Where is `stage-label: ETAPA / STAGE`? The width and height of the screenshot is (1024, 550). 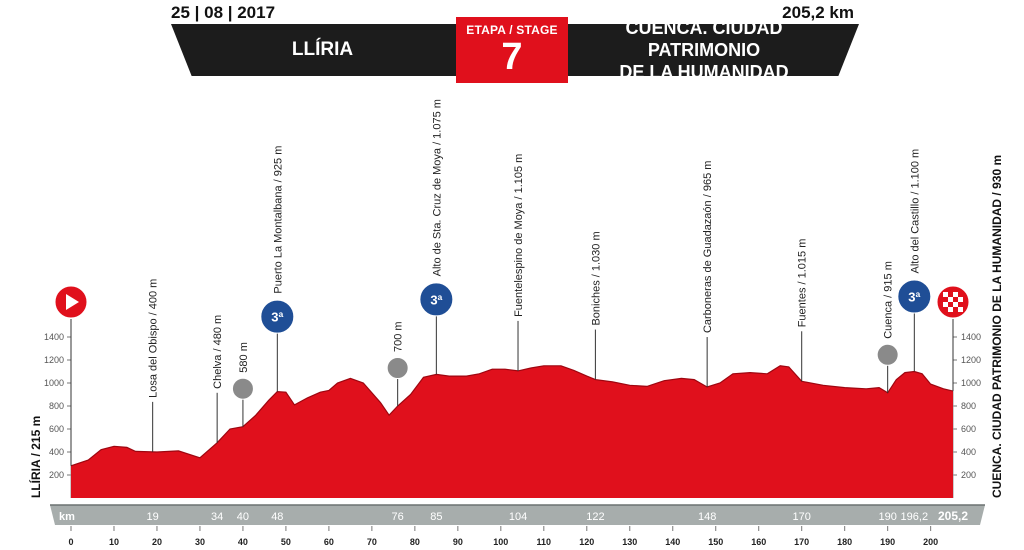
stage-label: ETAPA / STAGE is located at coordinates (512, 30).